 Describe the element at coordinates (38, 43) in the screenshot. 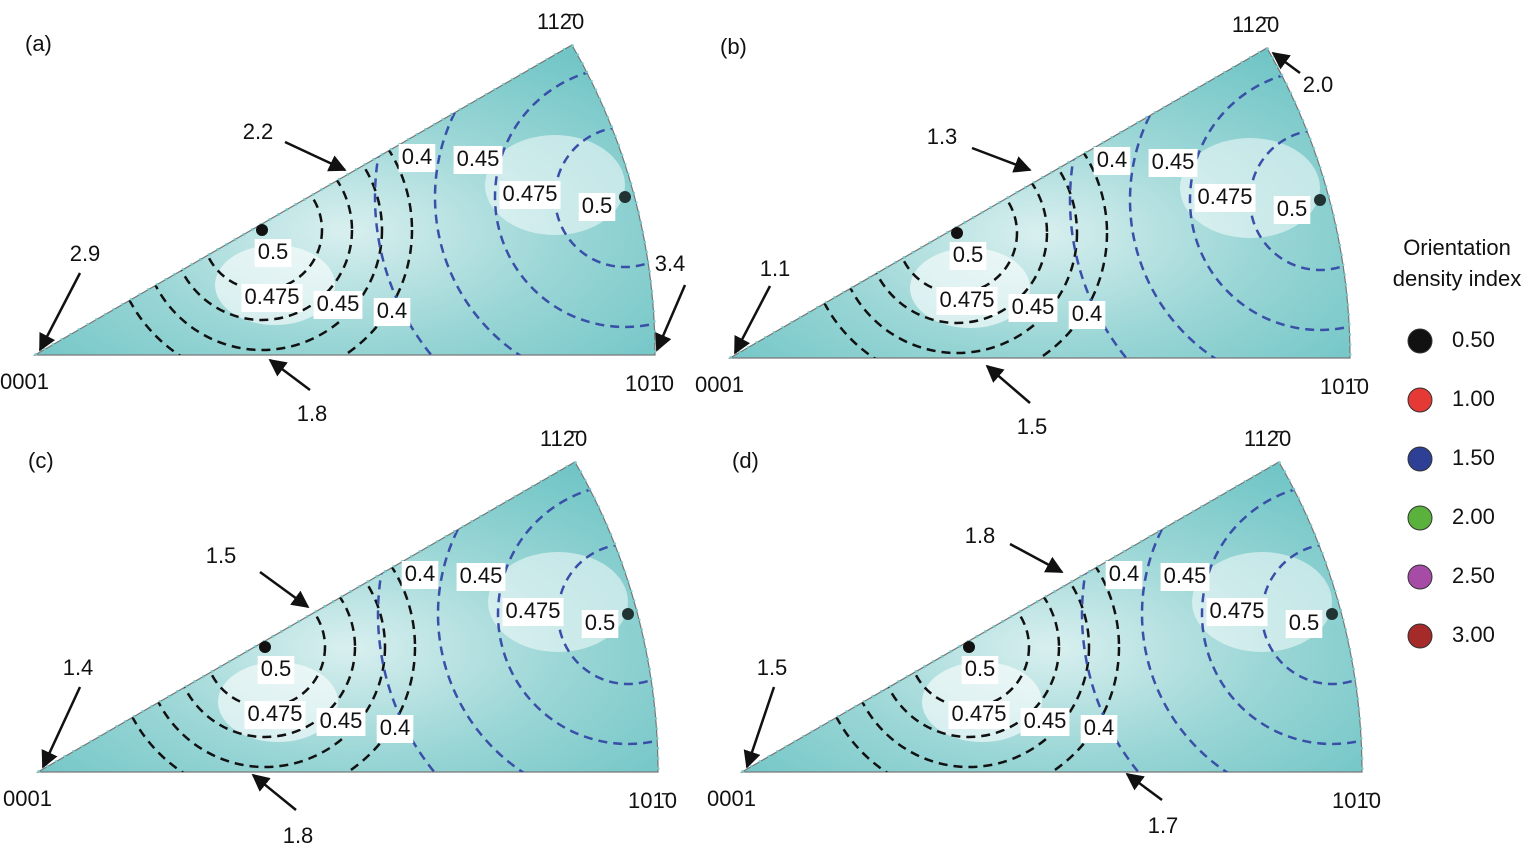

I see `panel-label: (a)` at that location.